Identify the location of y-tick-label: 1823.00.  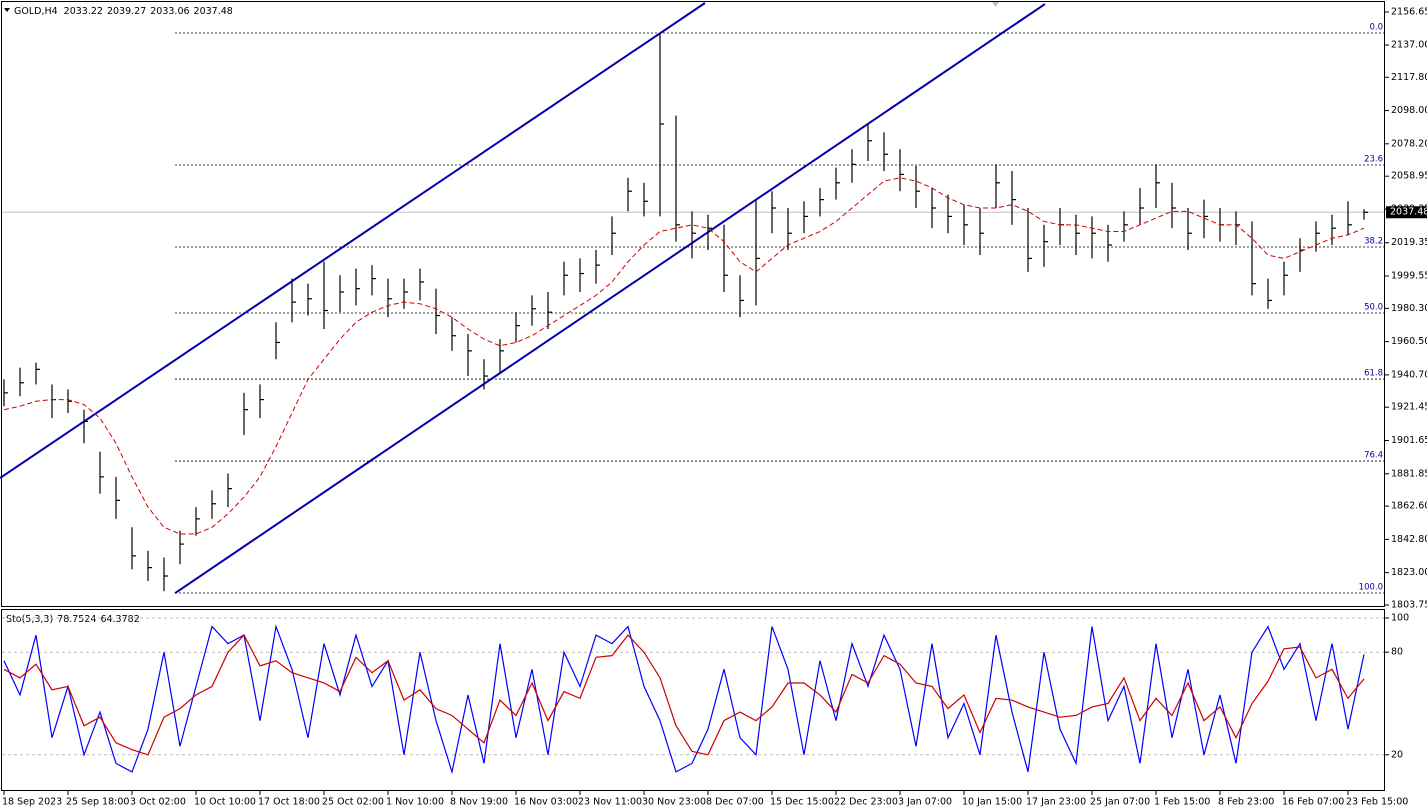
(1409, 572).